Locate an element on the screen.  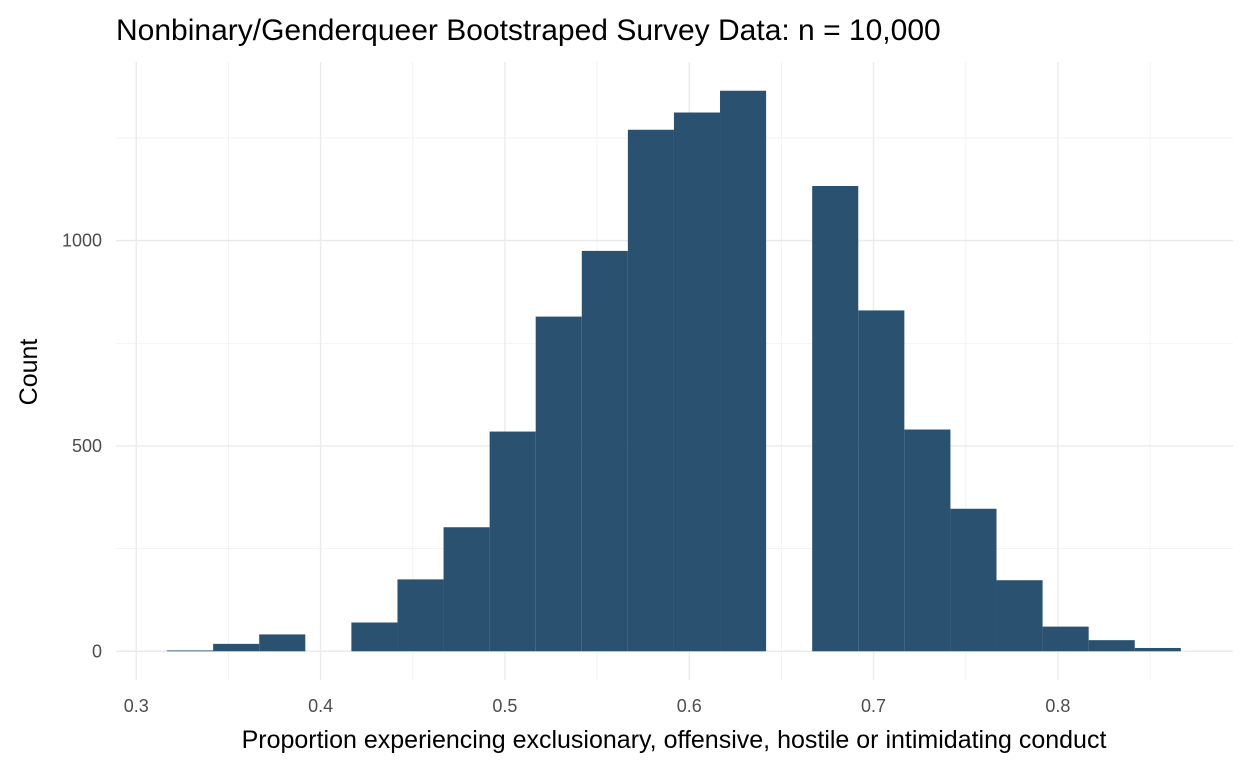
x-tick-label: 0.8 is located at coordinates (1057, 706).